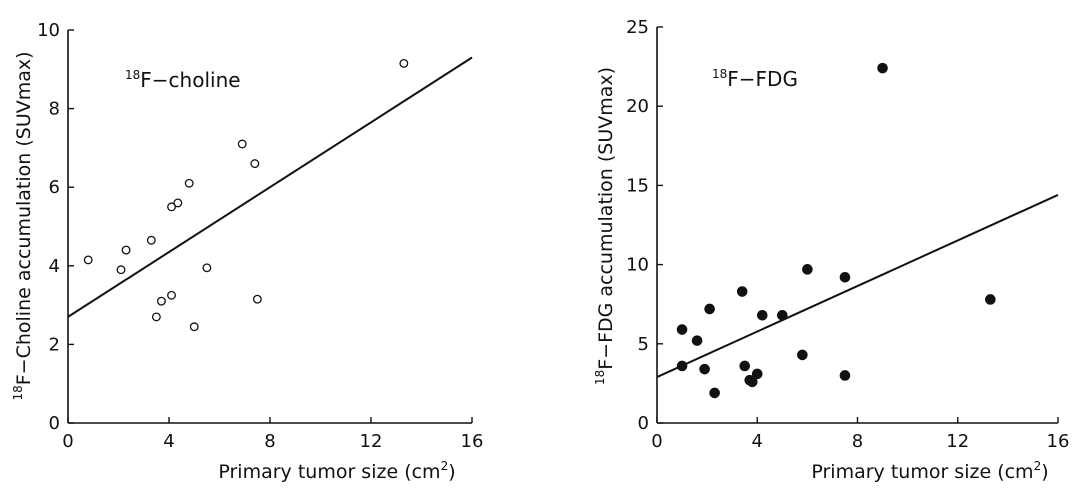 The height and width of the screenshot is (490, 1085). I want to click on choline-y-axis-label: 18F−Choline accumulation (SUVmax), so click(23, 225).